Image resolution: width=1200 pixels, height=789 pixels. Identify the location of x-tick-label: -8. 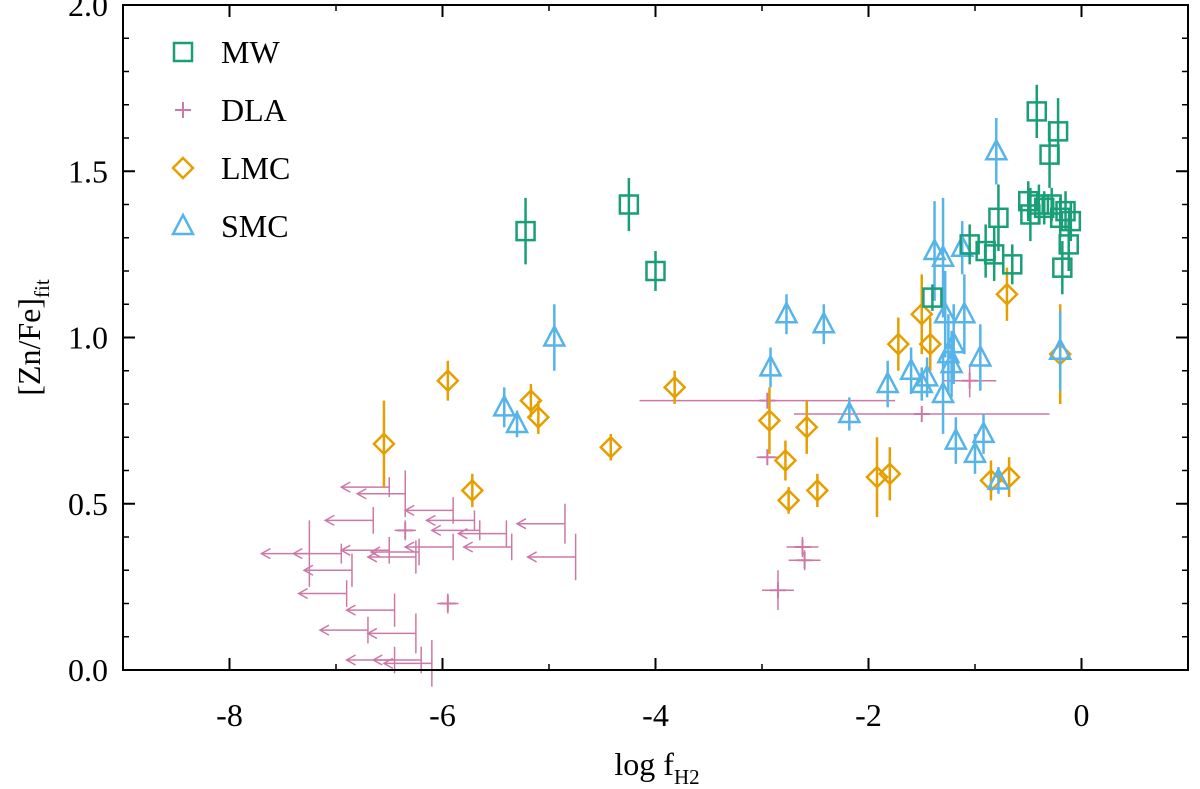
(229, 715).